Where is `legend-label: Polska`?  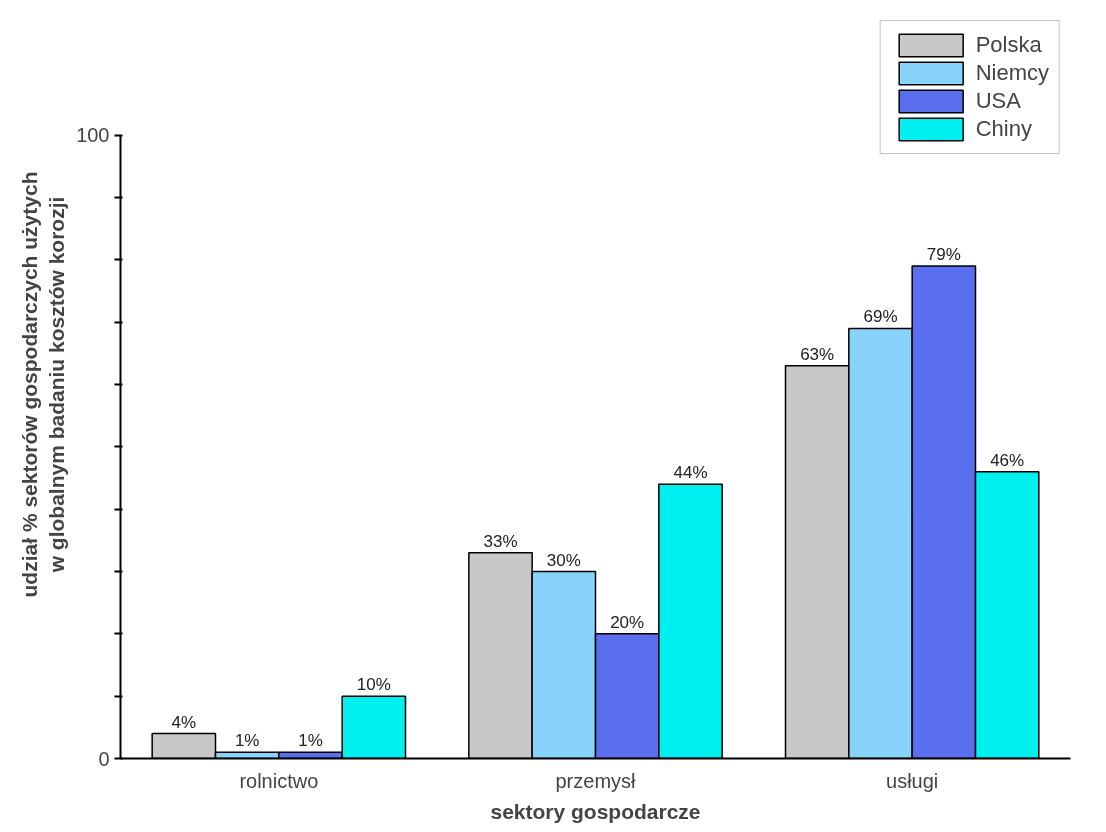
legend-label: Polska is located at coordinates (1008, 45).